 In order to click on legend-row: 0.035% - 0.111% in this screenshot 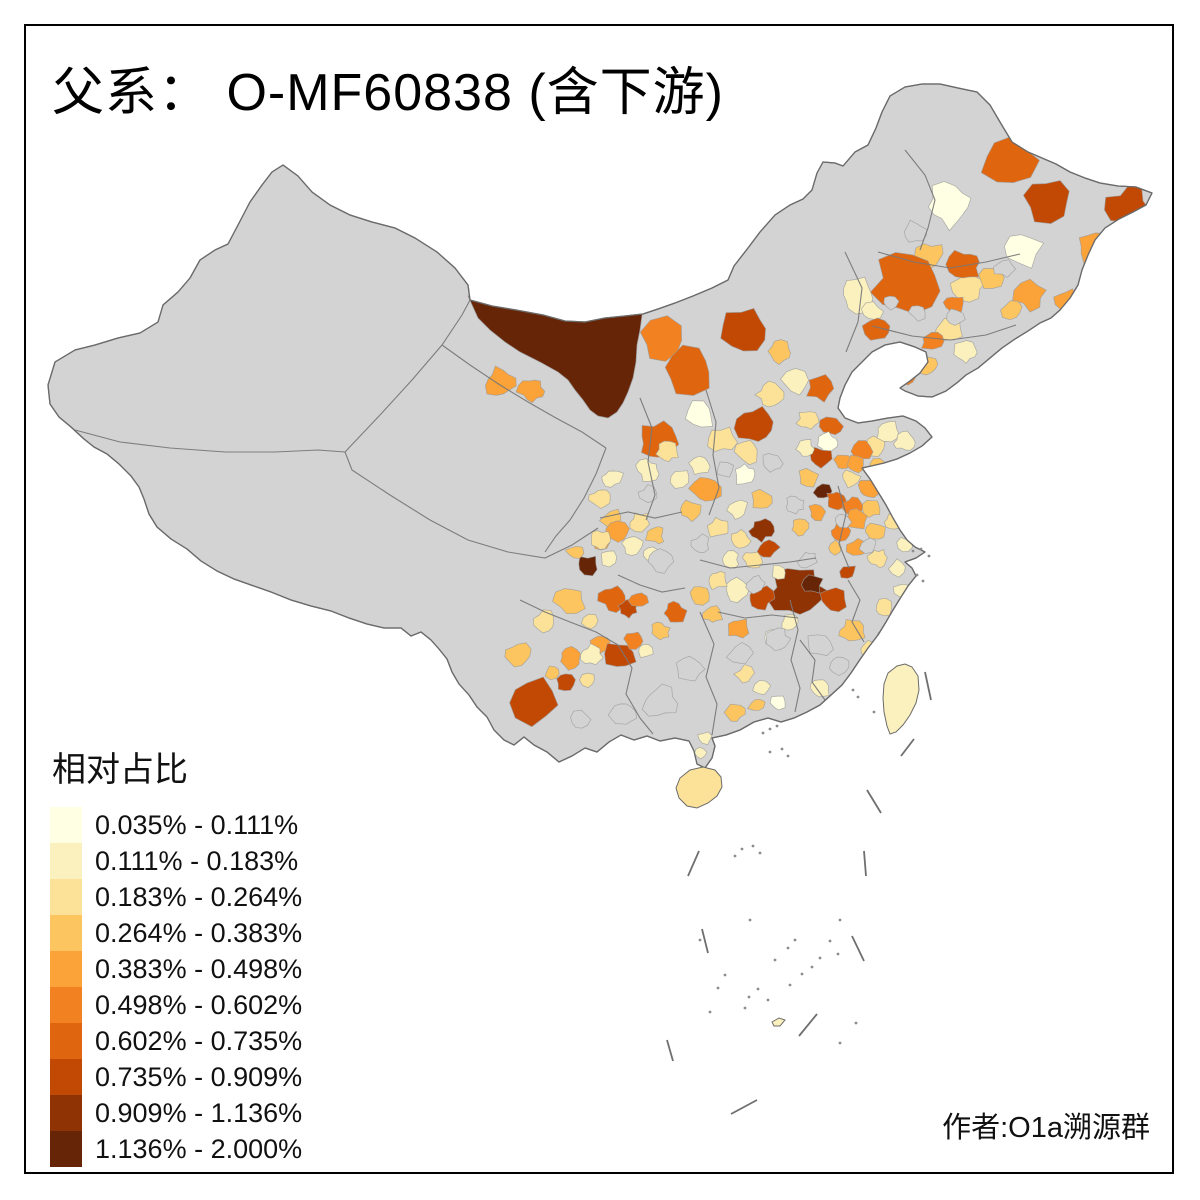, I will do `click(176, 825)`.